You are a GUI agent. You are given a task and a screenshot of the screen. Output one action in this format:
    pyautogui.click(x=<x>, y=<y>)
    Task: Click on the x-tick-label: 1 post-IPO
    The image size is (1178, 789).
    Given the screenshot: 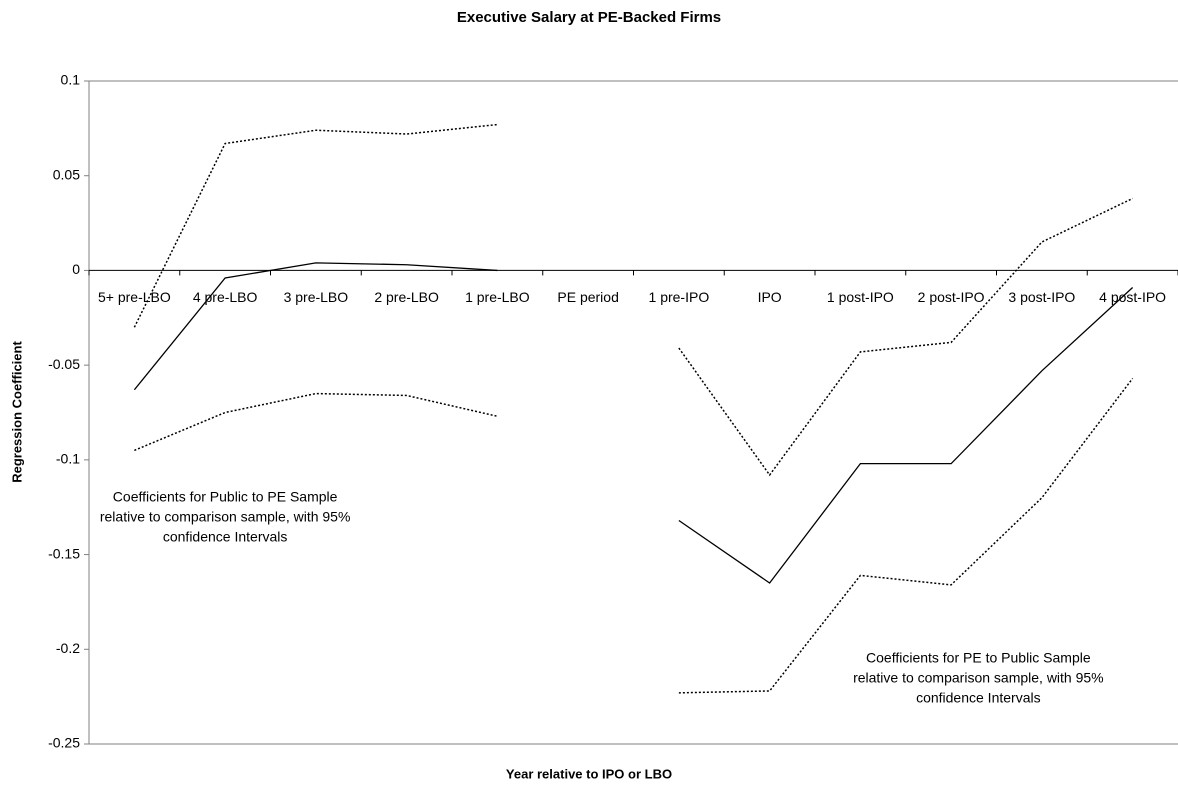 What is the action you would take?
    pyautogui.click(x=860, y=297)
    